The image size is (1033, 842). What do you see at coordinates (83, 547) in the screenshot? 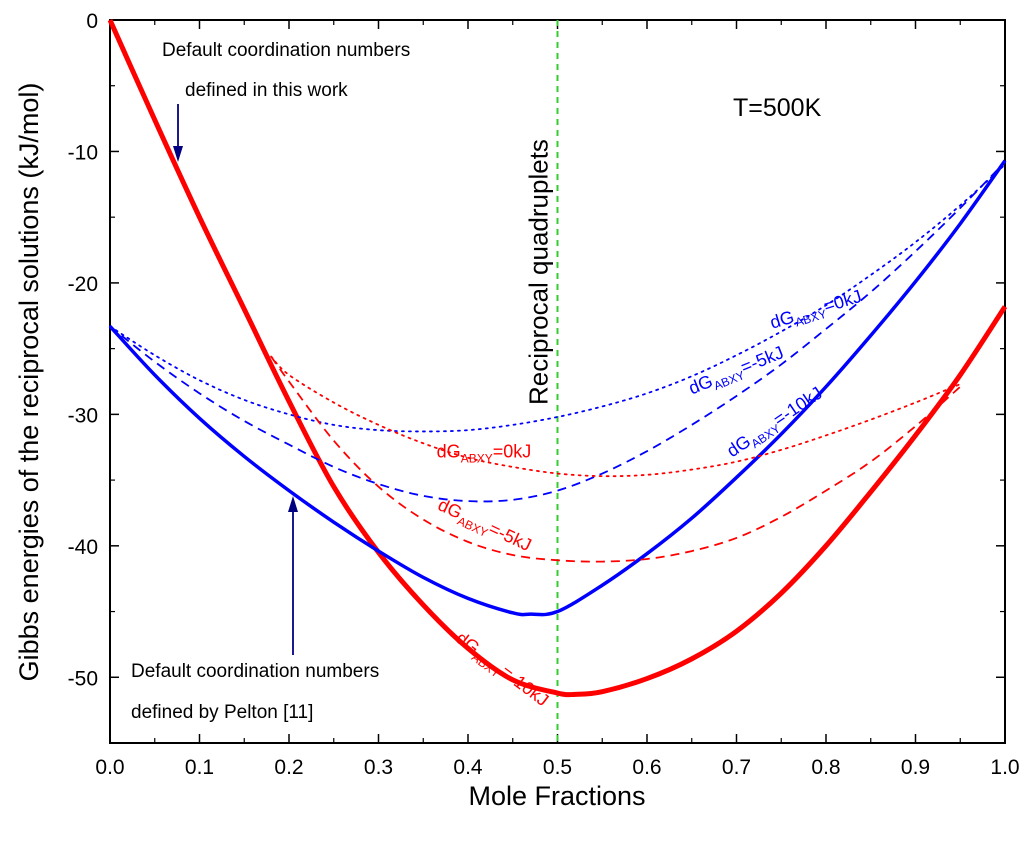
I see `y-tick-label: -40` at bounding box center [83, 547].